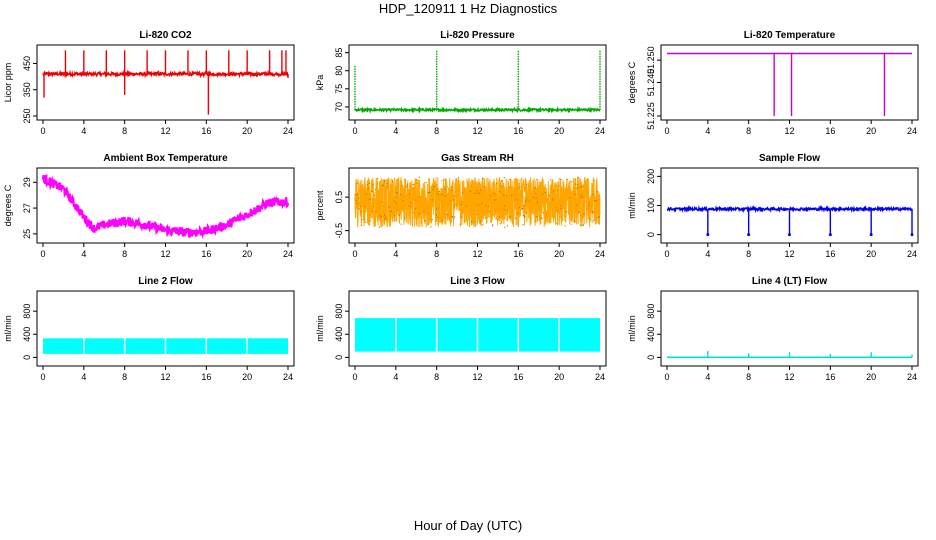 The width and height of the screenshot is (936, 540). I want to click on y-tick-label: 100, so click(651, 205).